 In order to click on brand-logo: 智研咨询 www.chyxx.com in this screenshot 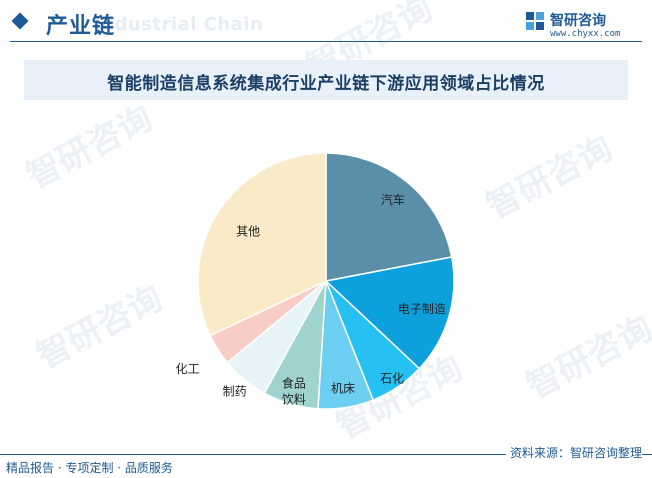, I will do `click(584, 26)`.